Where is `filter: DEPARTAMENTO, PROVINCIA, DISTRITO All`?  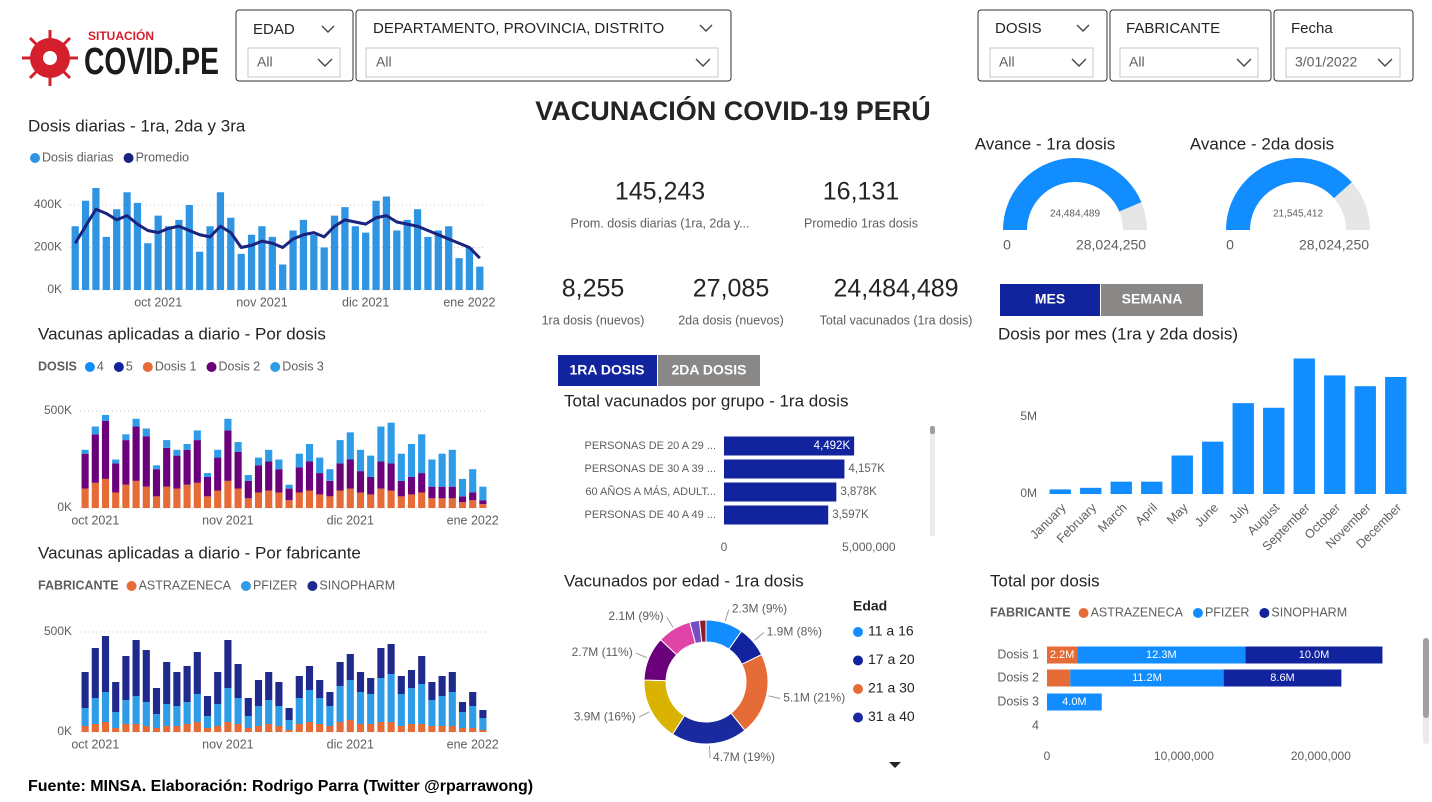 filter: DEPARTAMENTO, PROVINCIA, DISTRITO All is located at coordinates (543, 45).